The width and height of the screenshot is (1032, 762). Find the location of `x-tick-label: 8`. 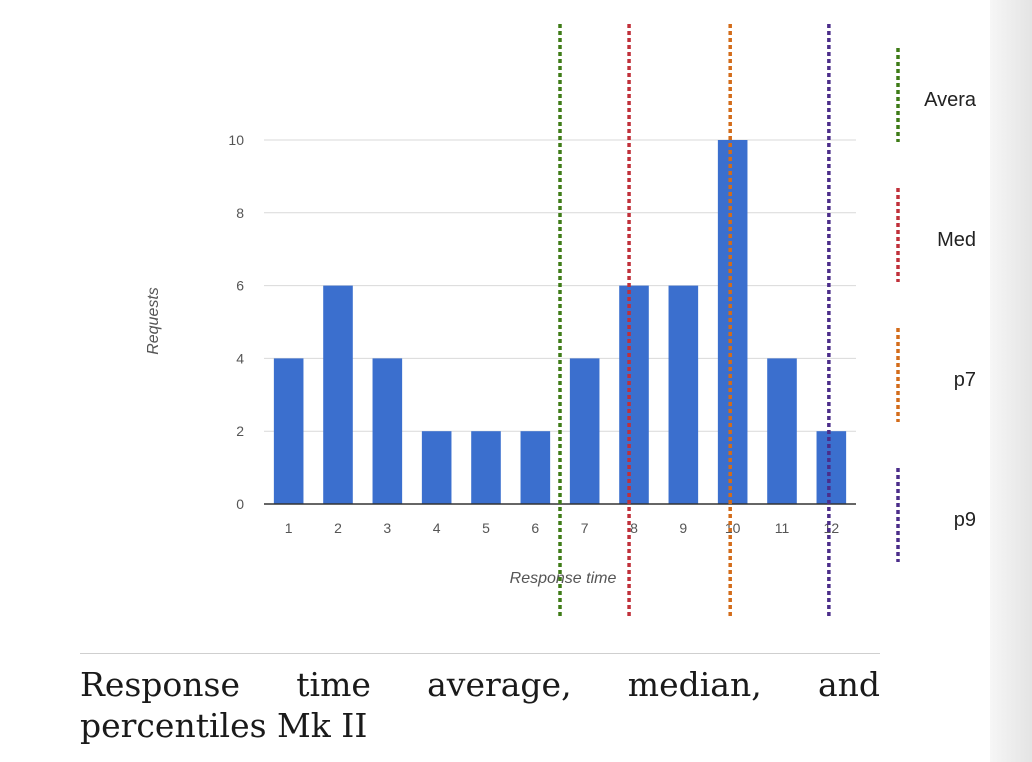

x-tick-label: 8 is located at coordinates (634, 528).